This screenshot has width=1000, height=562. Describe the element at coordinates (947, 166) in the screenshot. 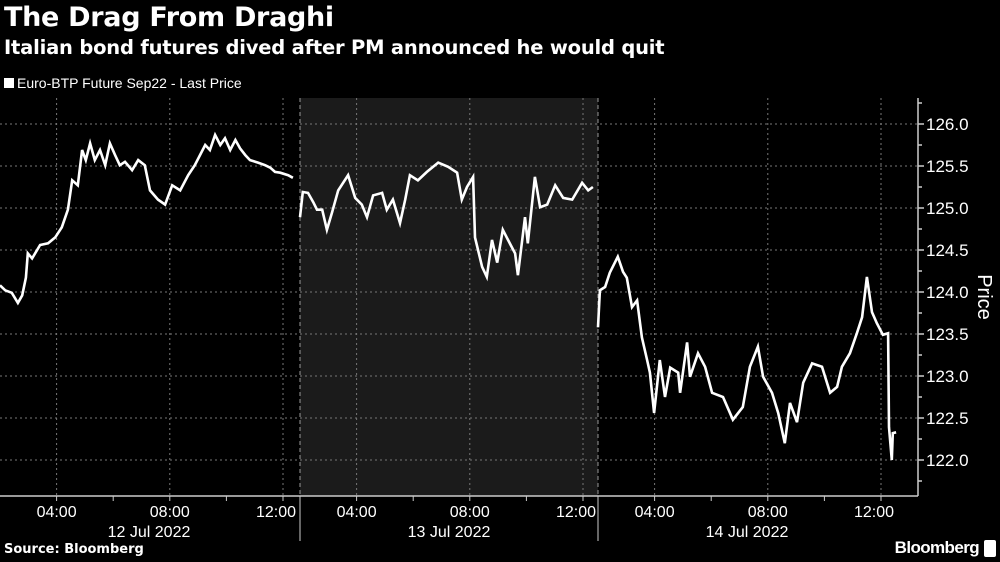

I see `y-tick-label: 125.5` at that location.